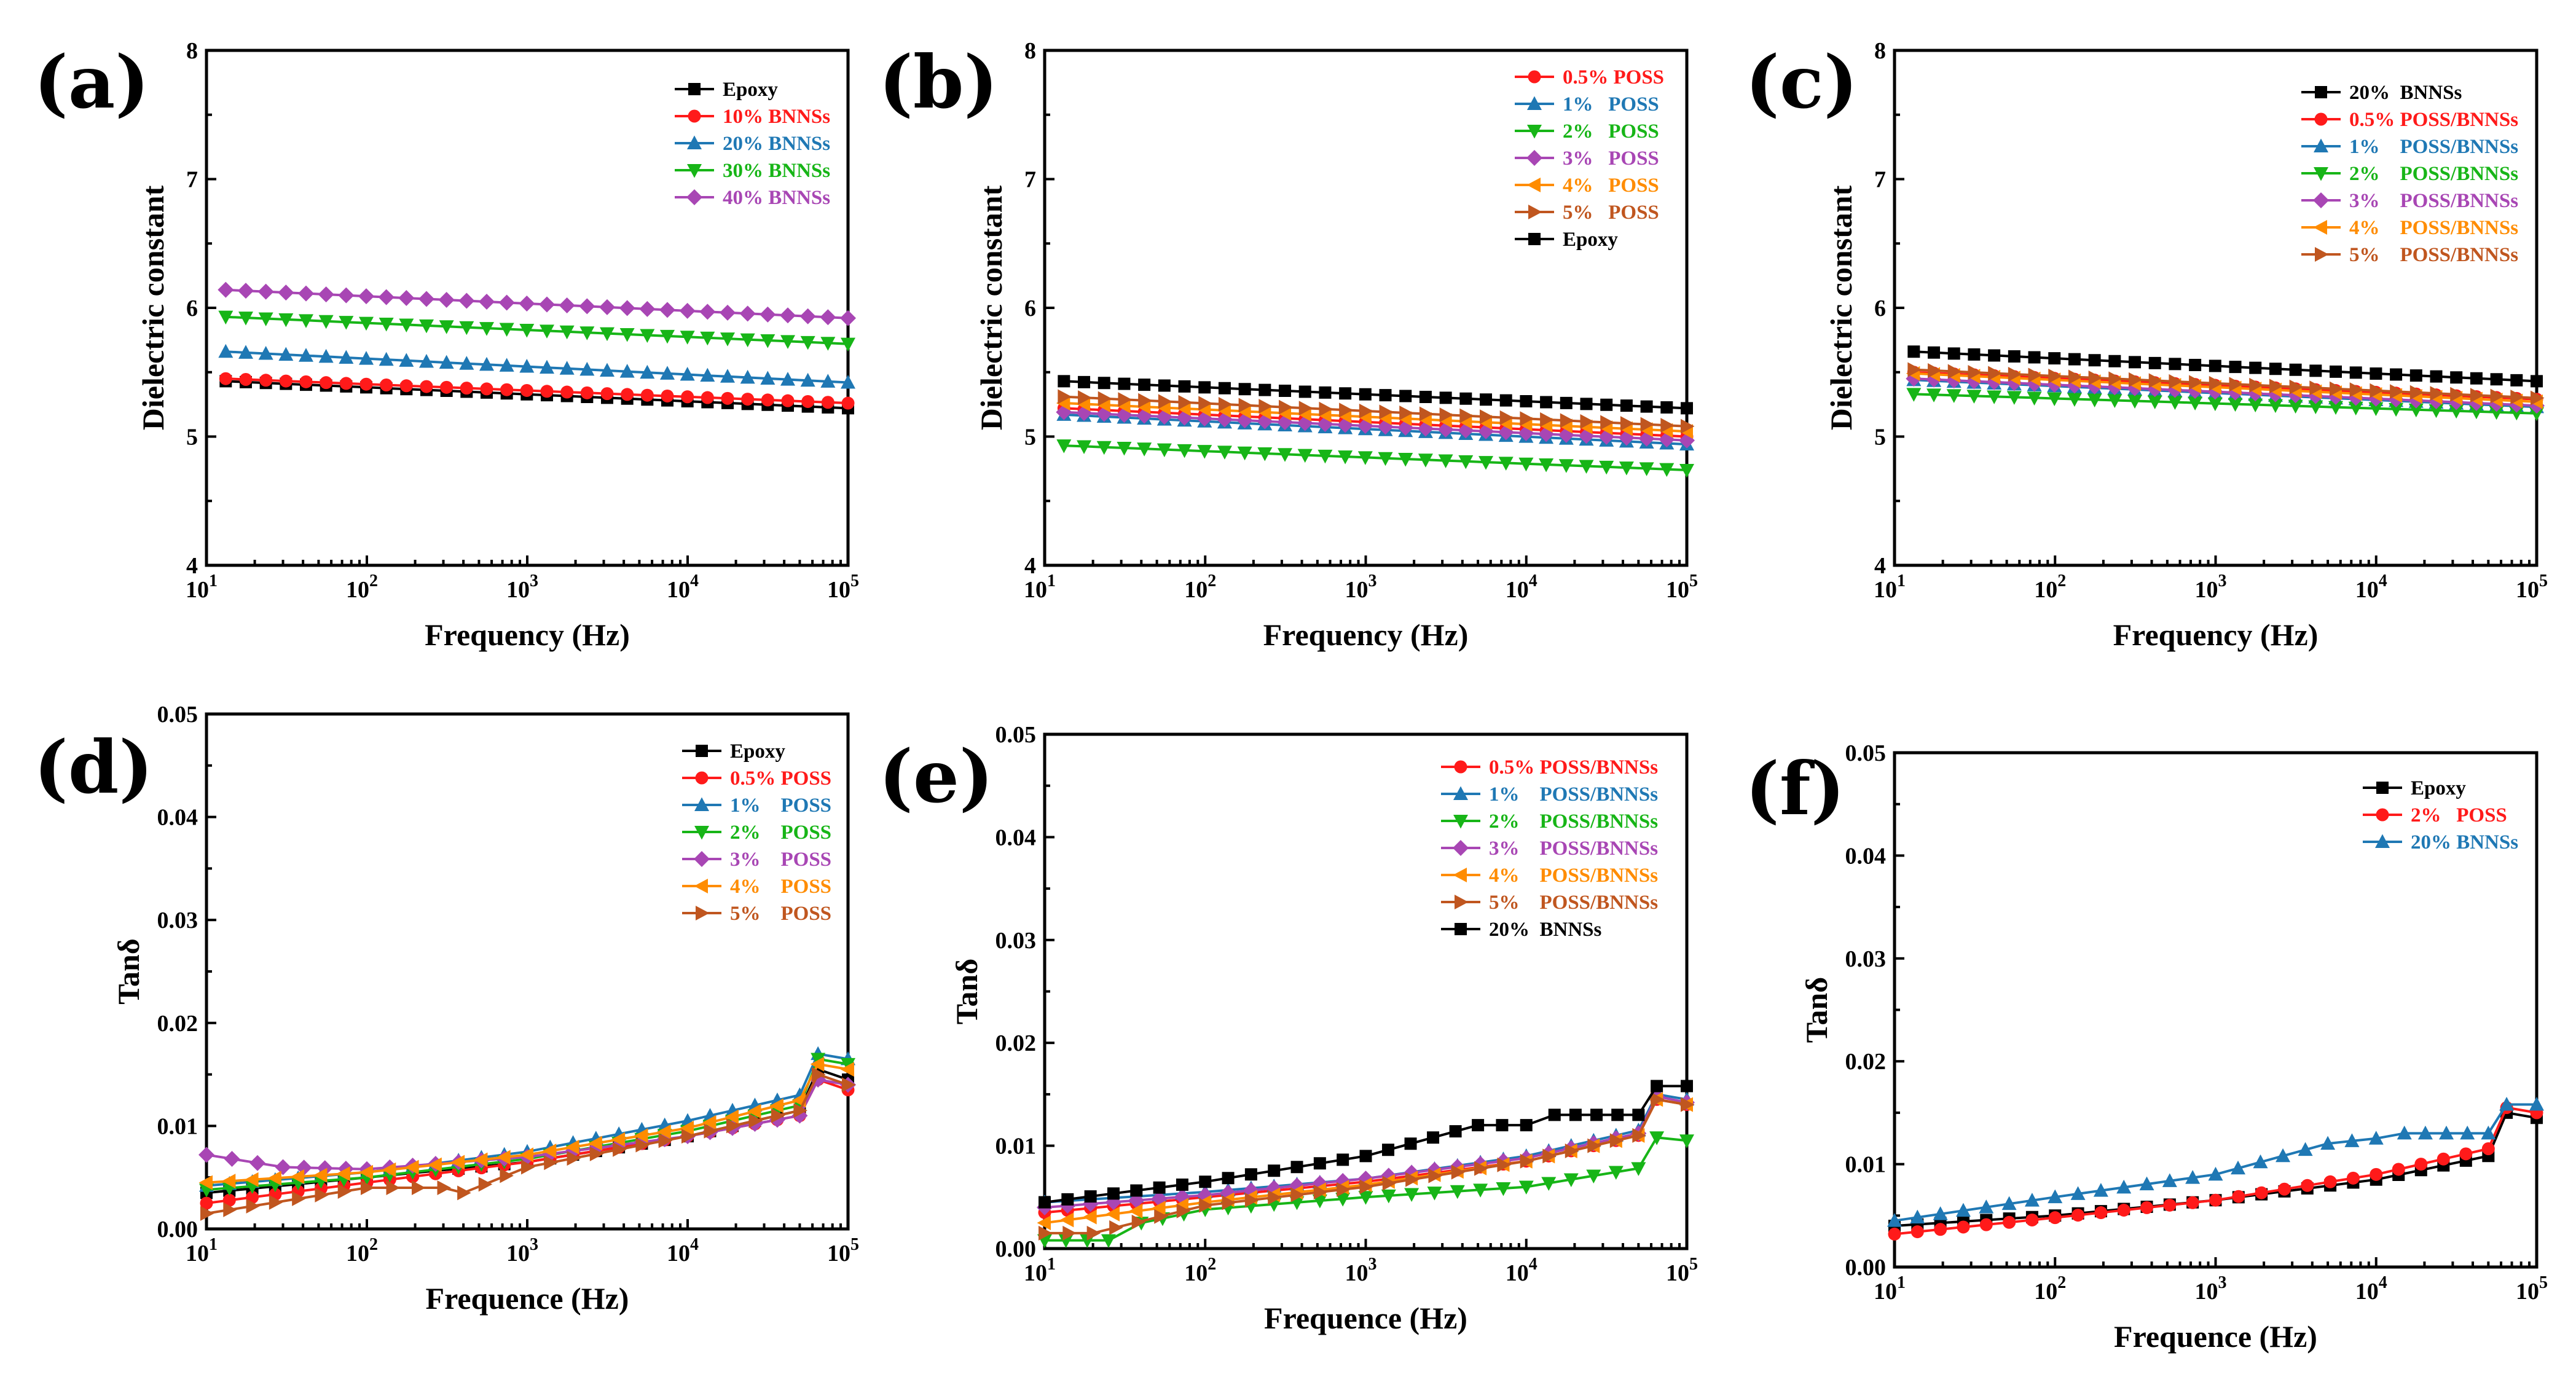 Image resolution: width=2576 pixels, height=1385 pixels. Describe the element at coordinates (780, 779) in the screenshot. I see `legend-label: 0.5% POSS` at that location.